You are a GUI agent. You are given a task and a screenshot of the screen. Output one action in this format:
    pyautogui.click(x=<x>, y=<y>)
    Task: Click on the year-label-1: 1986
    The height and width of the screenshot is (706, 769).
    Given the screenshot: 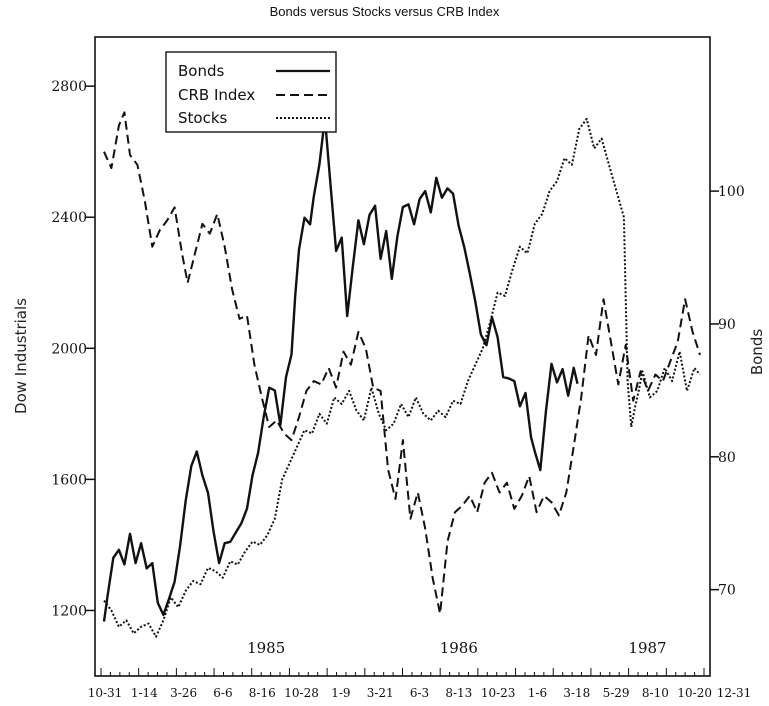 What is the action you would take?
    pyautogui.click(x=459, y=648)
    